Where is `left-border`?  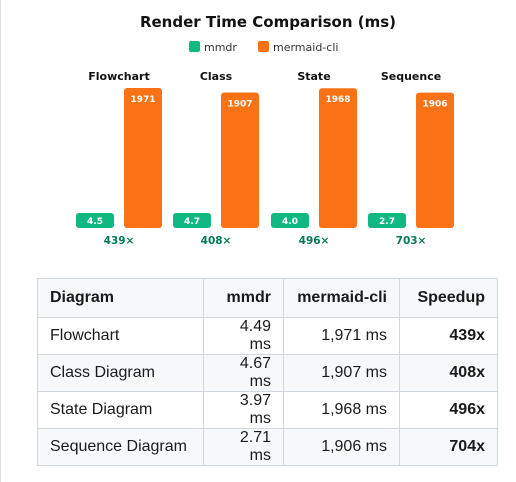
left-border is located at coordinates (0, 241).